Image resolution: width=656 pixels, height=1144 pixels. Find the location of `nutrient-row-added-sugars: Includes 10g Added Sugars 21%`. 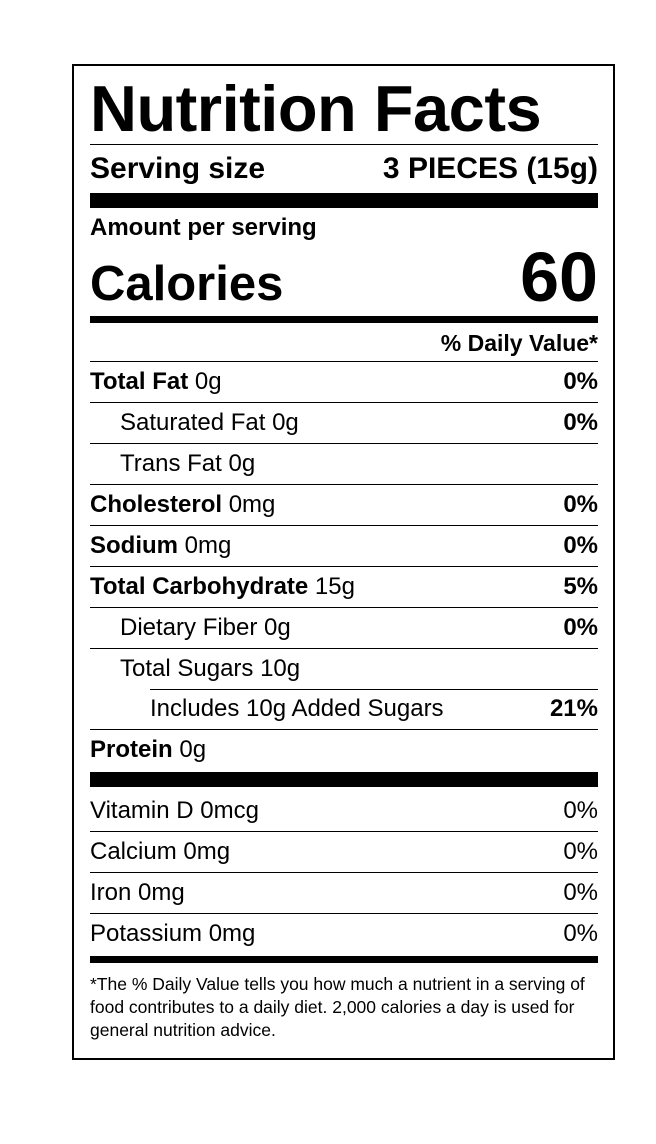

nutrient-row-added-sugars: Includes 10g Added Sugars 21% is located at coordinates (344, 709).